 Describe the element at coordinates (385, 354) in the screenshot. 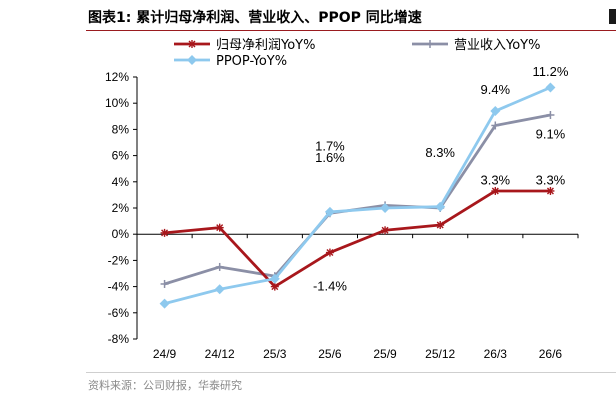

I see `x-tick-label: 25/9` at that location.